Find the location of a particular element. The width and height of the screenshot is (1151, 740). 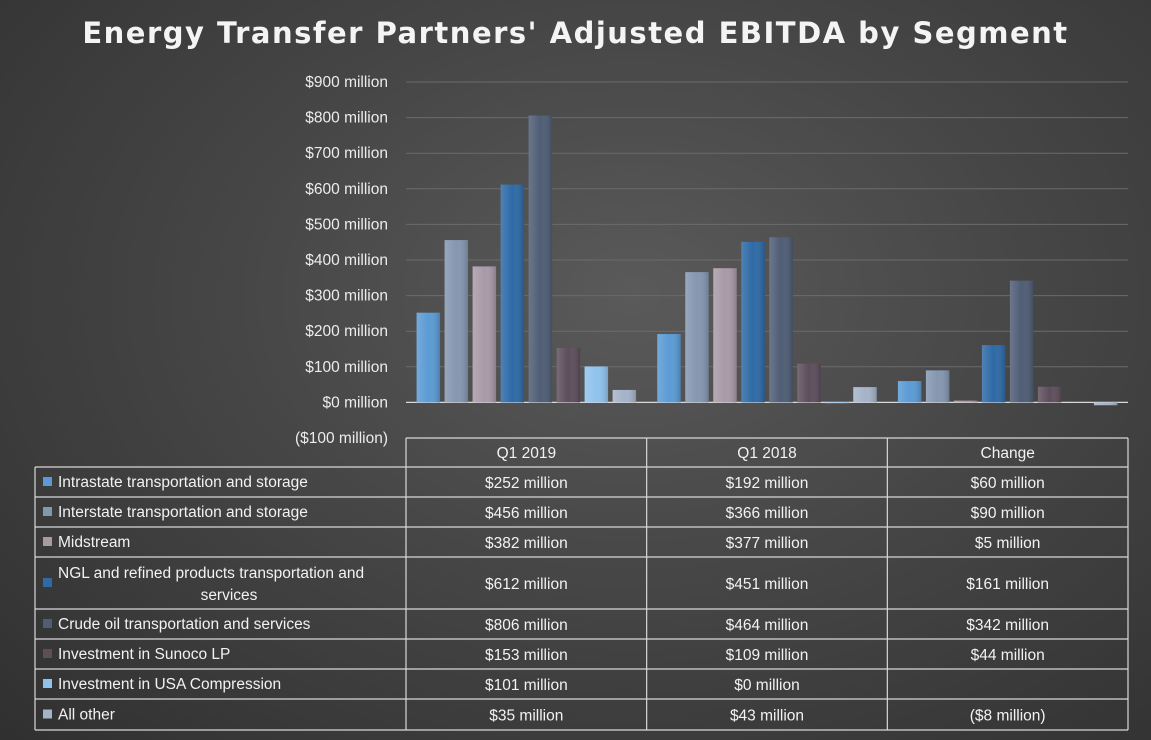

data-label: $109 million is located at coordinates (767, 655).